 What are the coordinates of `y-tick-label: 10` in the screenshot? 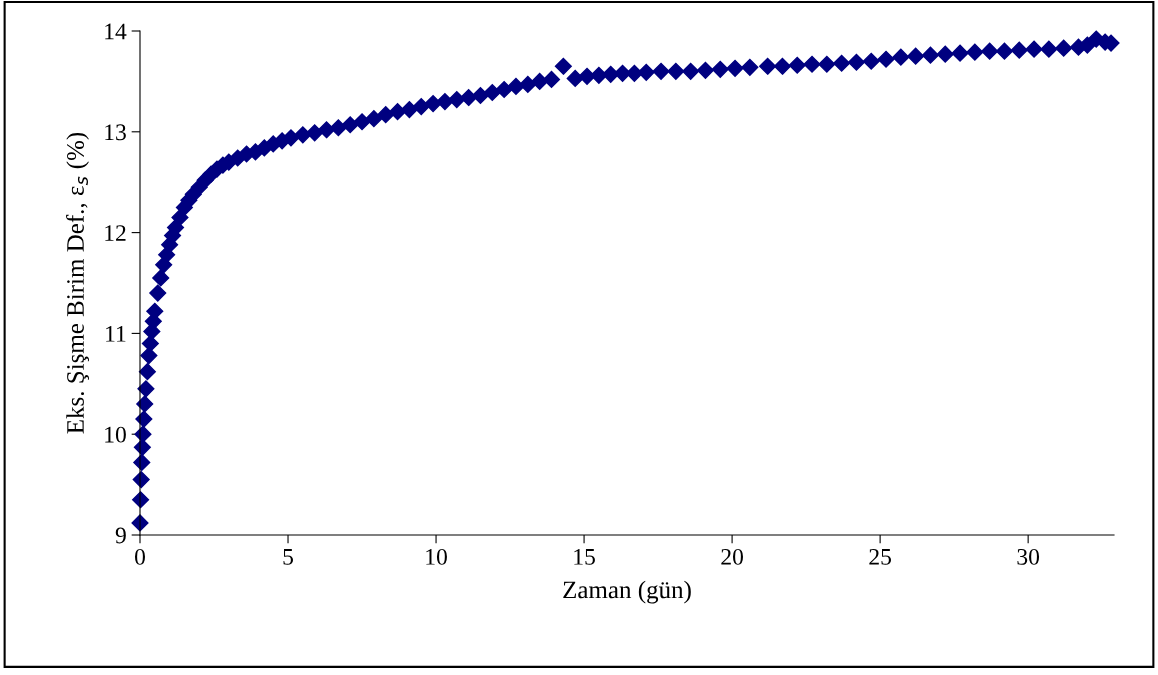 It's located at (115, 434).